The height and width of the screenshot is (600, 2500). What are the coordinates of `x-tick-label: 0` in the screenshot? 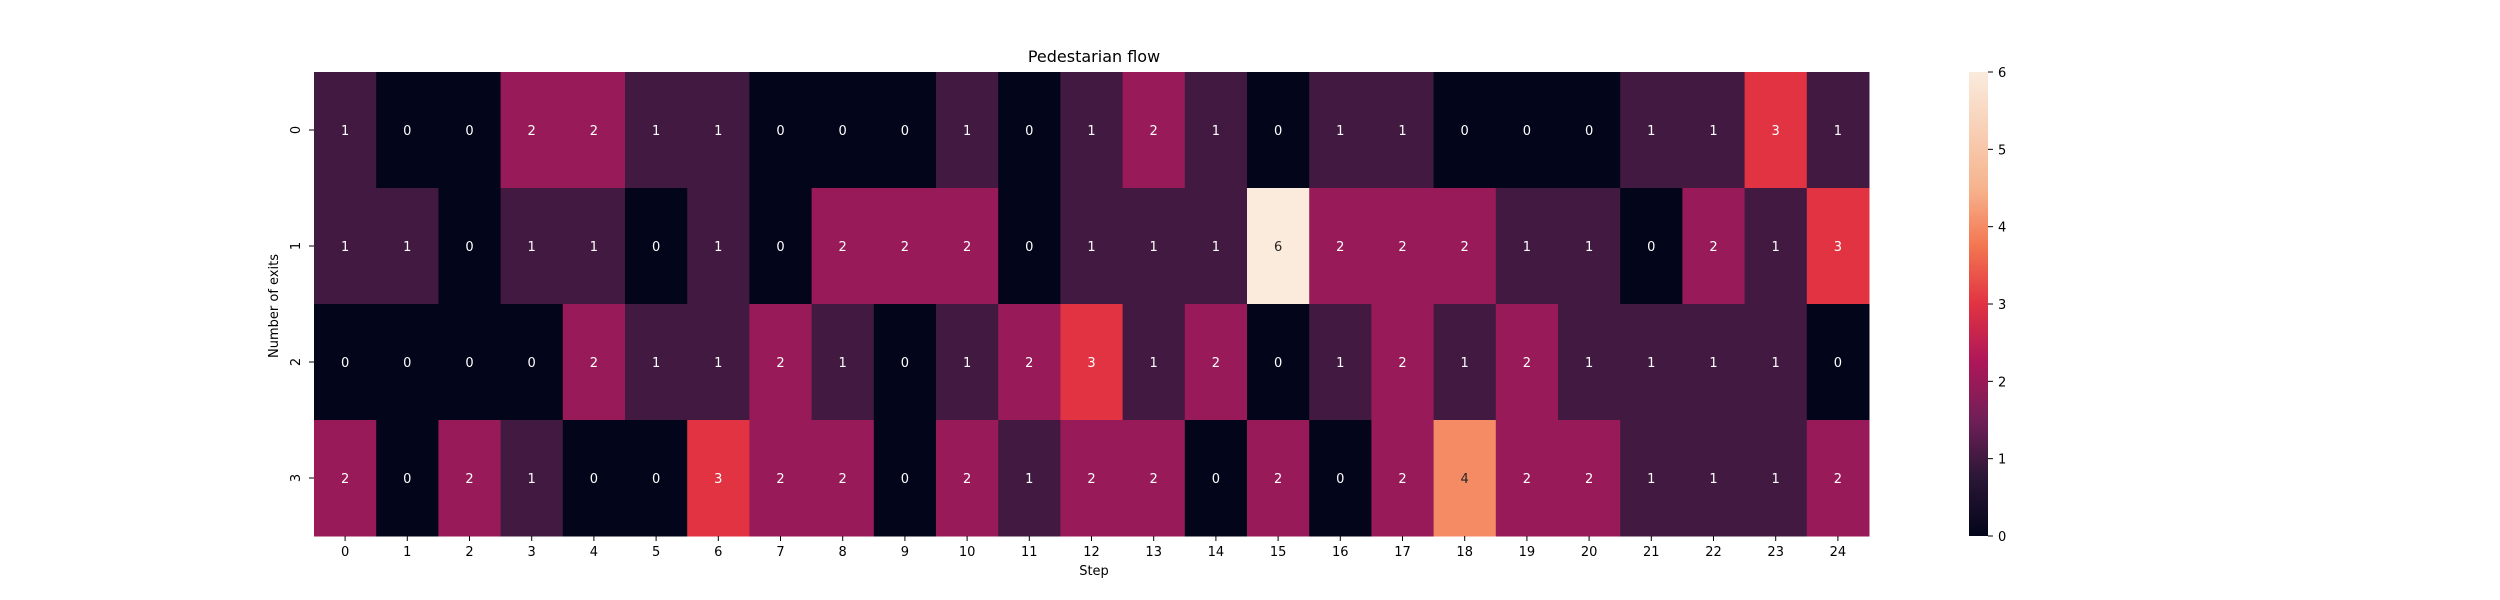 It's located at (345, 552).